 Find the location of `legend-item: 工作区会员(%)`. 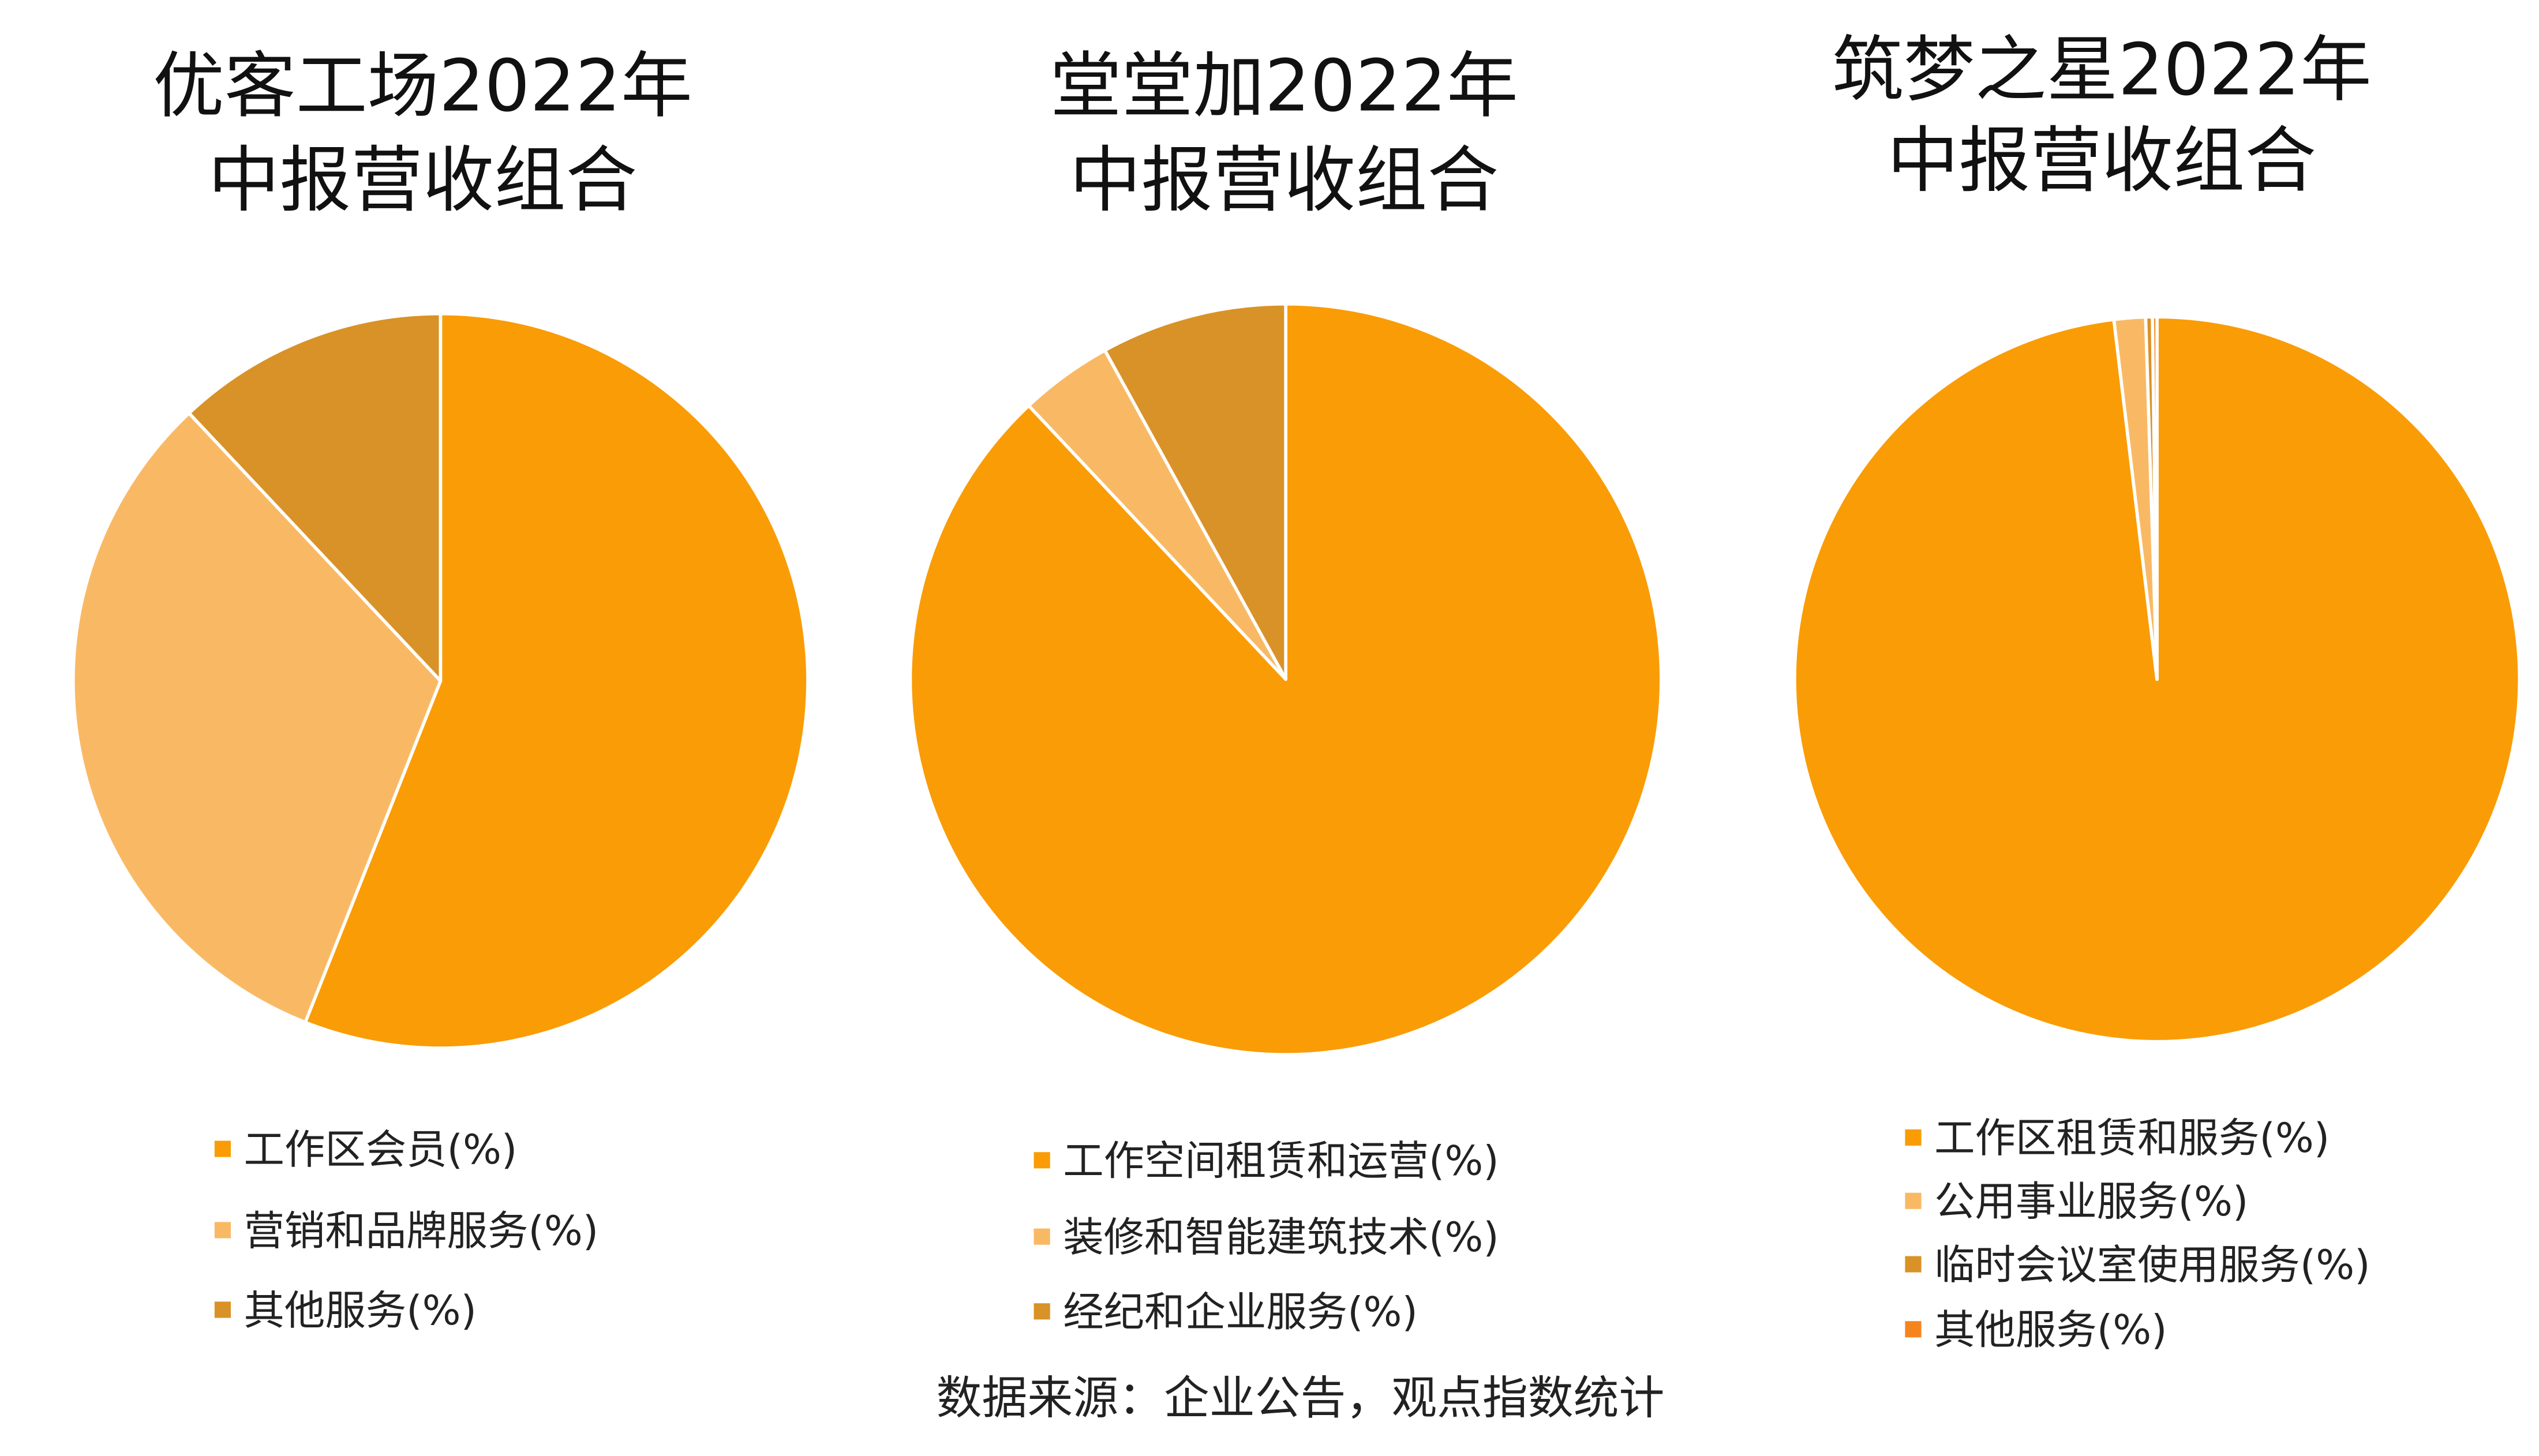

legend-item: 工作区会员(%) is located at coordinates (366, 1150).